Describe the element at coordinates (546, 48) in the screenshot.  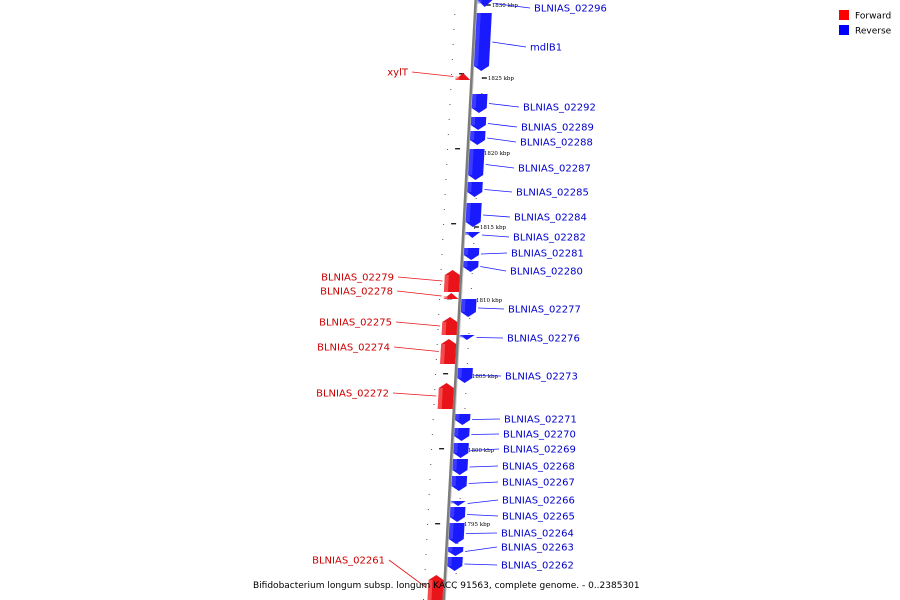
I see `reverse-gene-label: mdlB1` at that location.